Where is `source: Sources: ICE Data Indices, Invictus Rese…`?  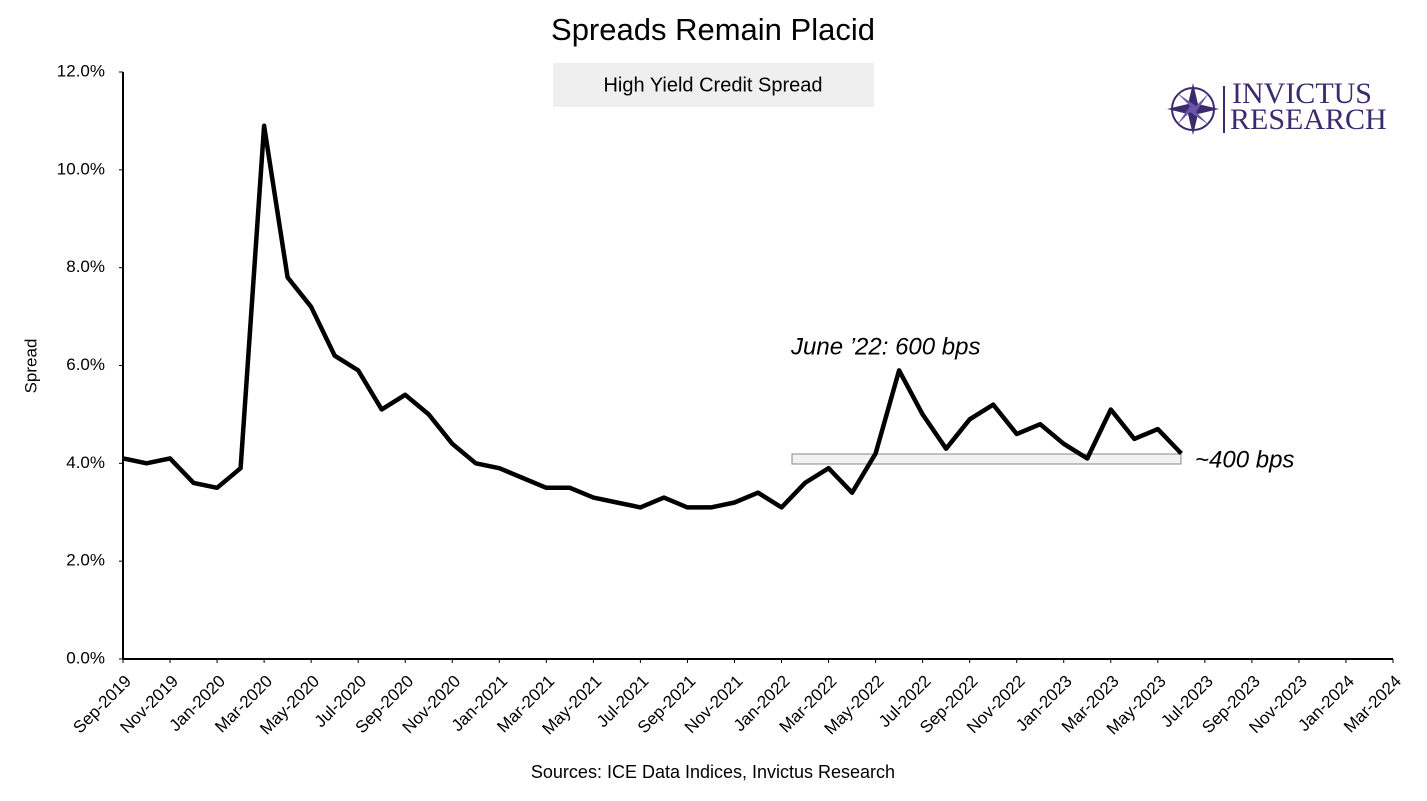
source: Sources: ICE Data Indices, Invictus Rese… is located at coordinates (713, 772).